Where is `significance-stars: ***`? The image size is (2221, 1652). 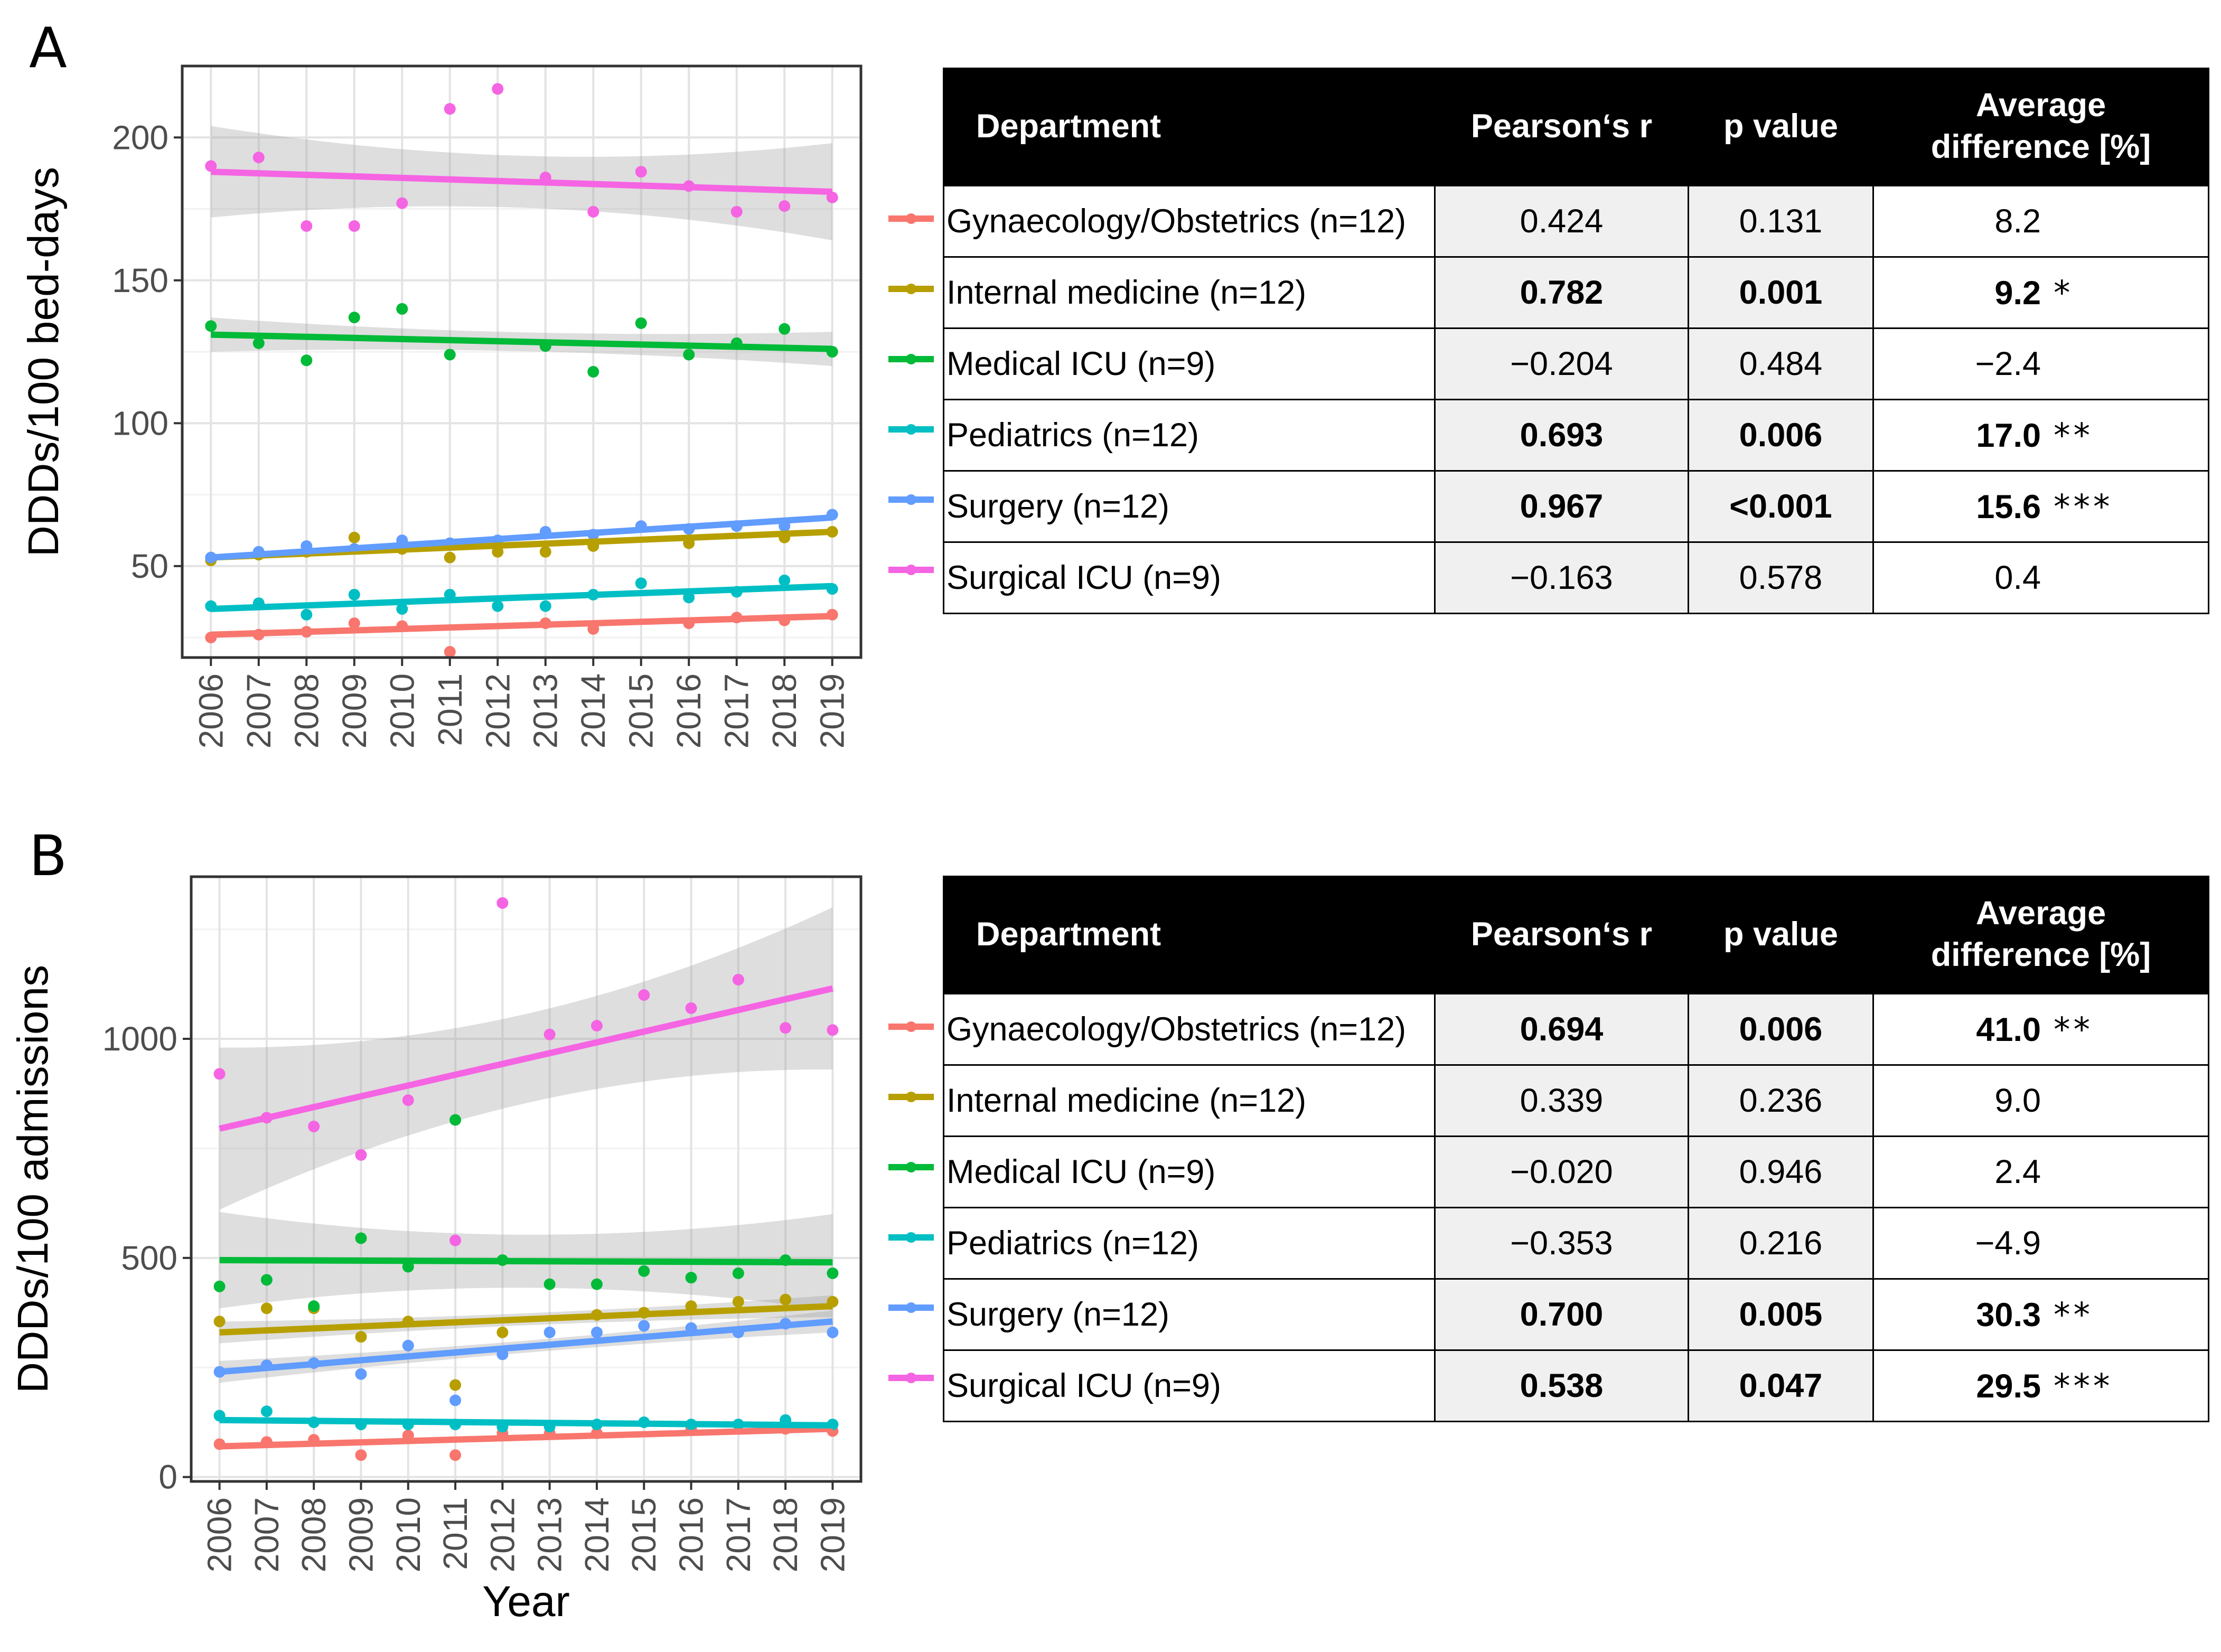 significance-stars: *** is located at coordinates (2083, 1386).